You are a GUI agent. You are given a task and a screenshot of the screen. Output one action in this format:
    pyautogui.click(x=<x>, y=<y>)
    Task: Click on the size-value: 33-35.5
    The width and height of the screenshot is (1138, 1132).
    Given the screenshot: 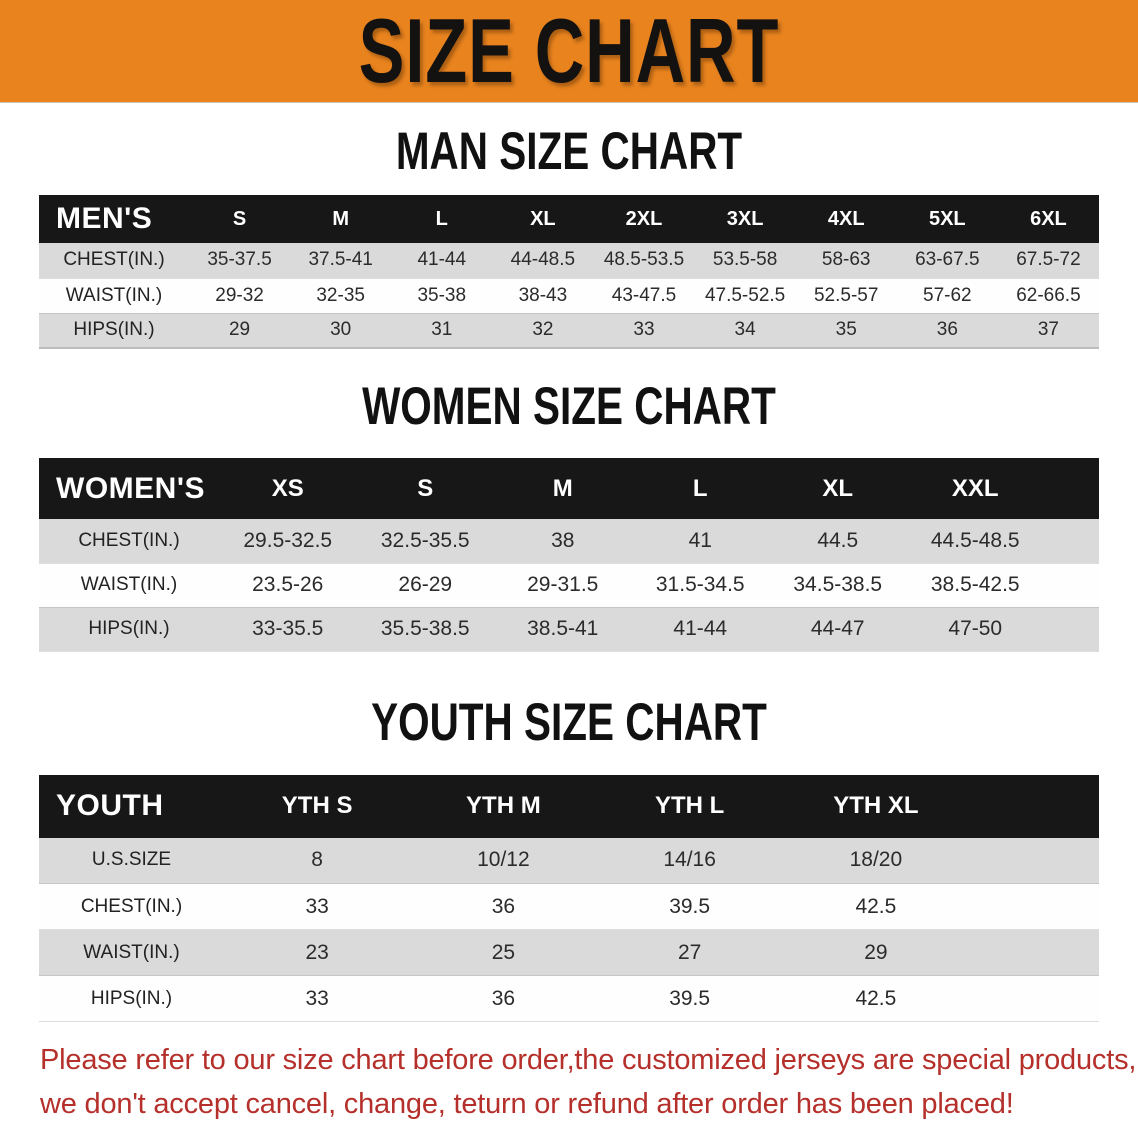 What is the action you would take?
    pyautogui.click(x=288, y=628)
    